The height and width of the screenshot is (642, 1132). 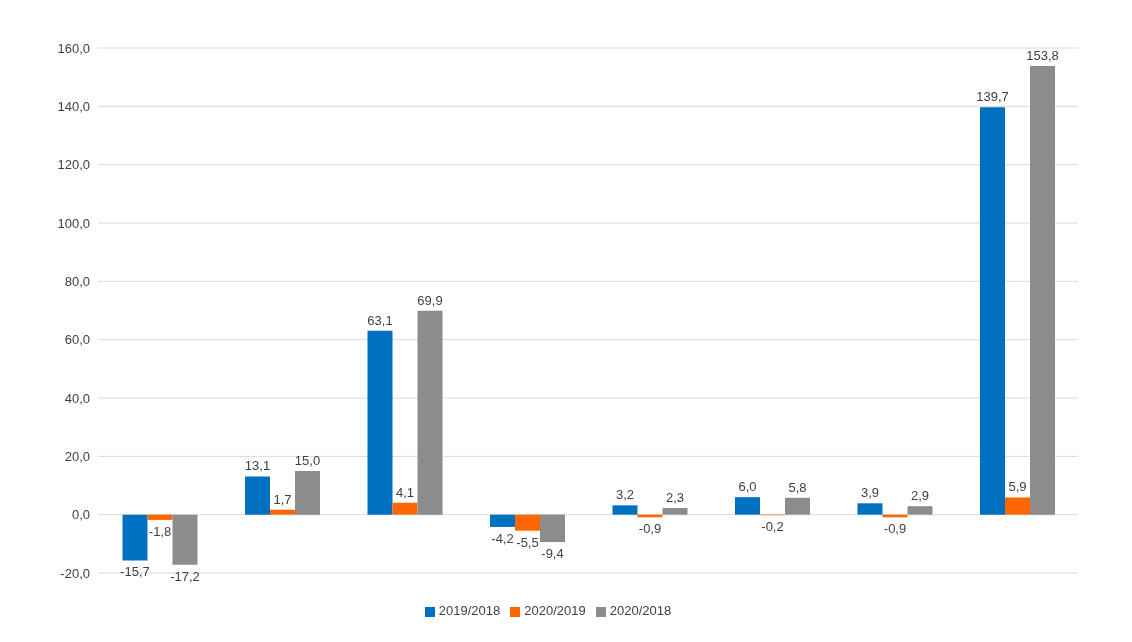 What do you see at coordinates (80, 515) in the screenshot?
I see `y-tick-label: 0,0` at bounding box center [80, 515].